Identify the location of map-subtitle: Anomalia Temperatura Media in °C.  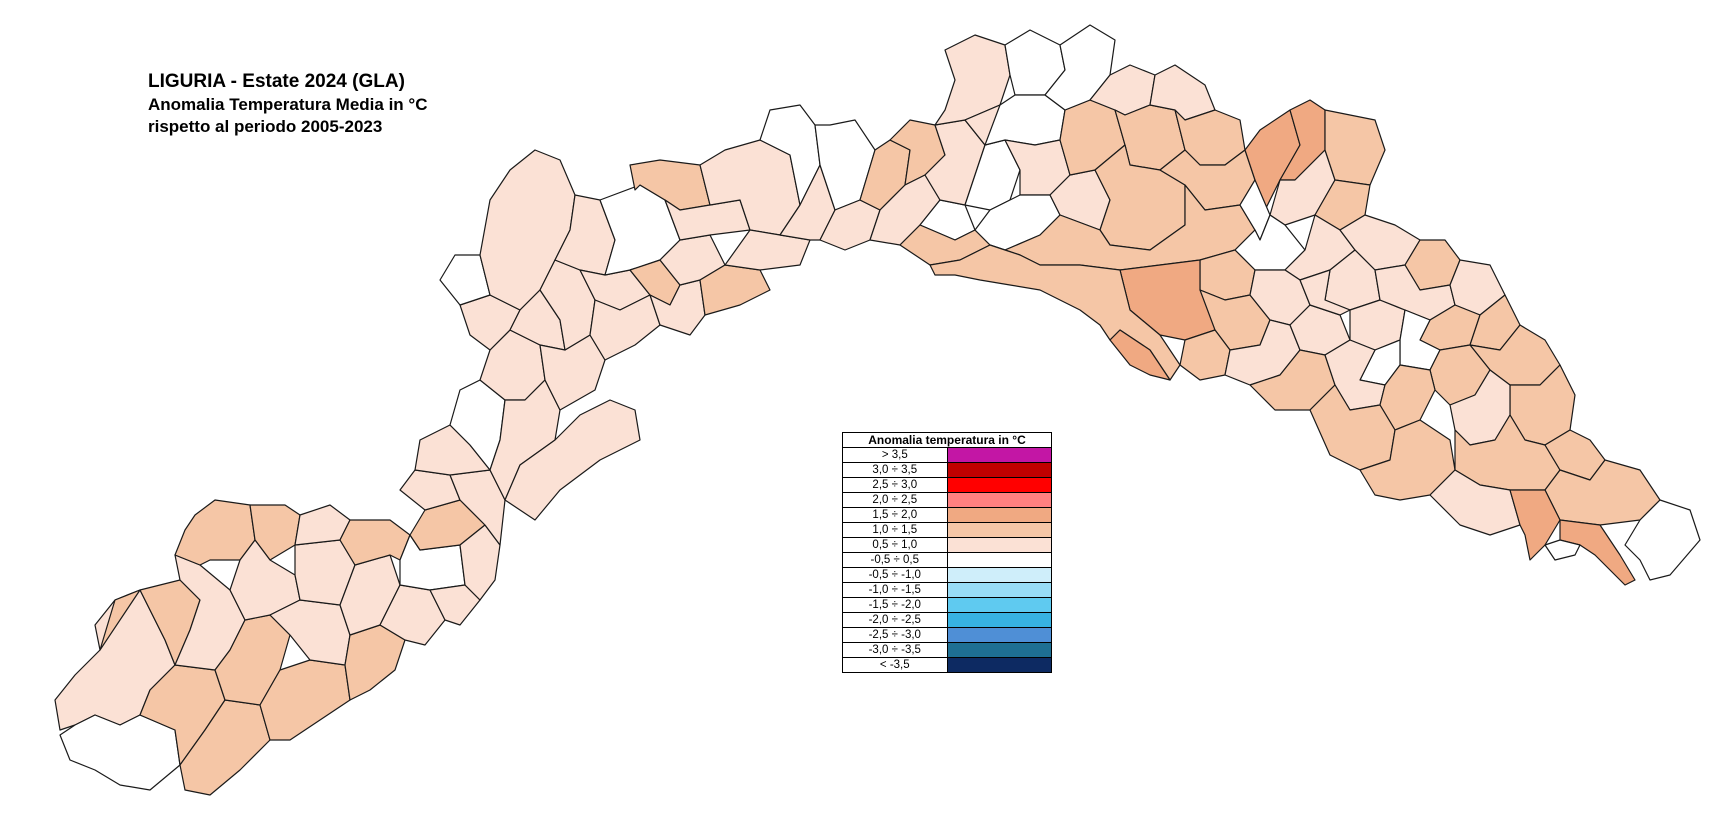
(288, 104).